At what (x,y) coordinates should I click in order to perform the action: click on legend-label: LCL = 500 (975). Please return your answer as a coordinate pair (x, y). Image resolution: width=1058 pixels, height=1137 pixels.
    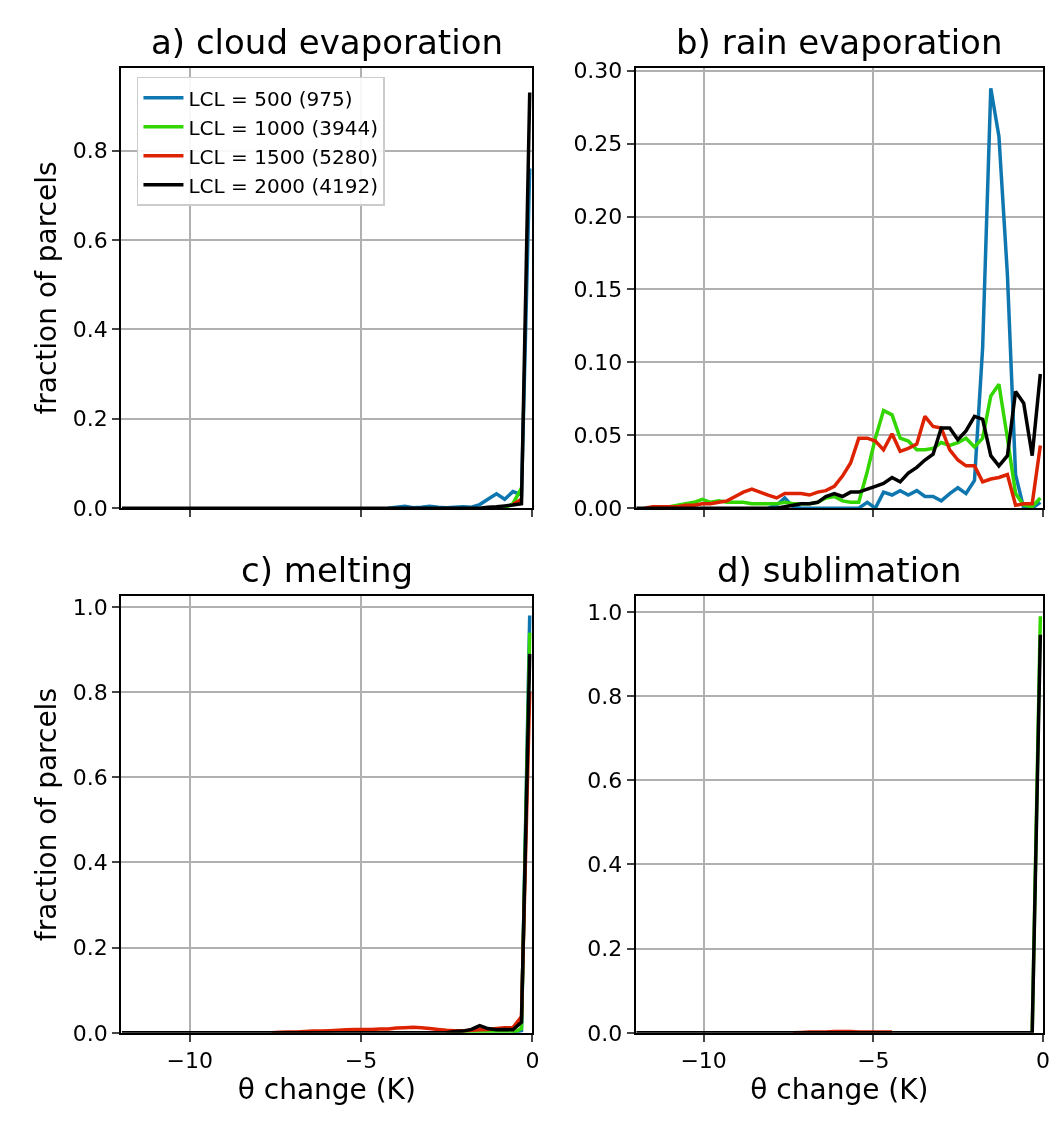
    Looking at the image, I should click on (270, 98).